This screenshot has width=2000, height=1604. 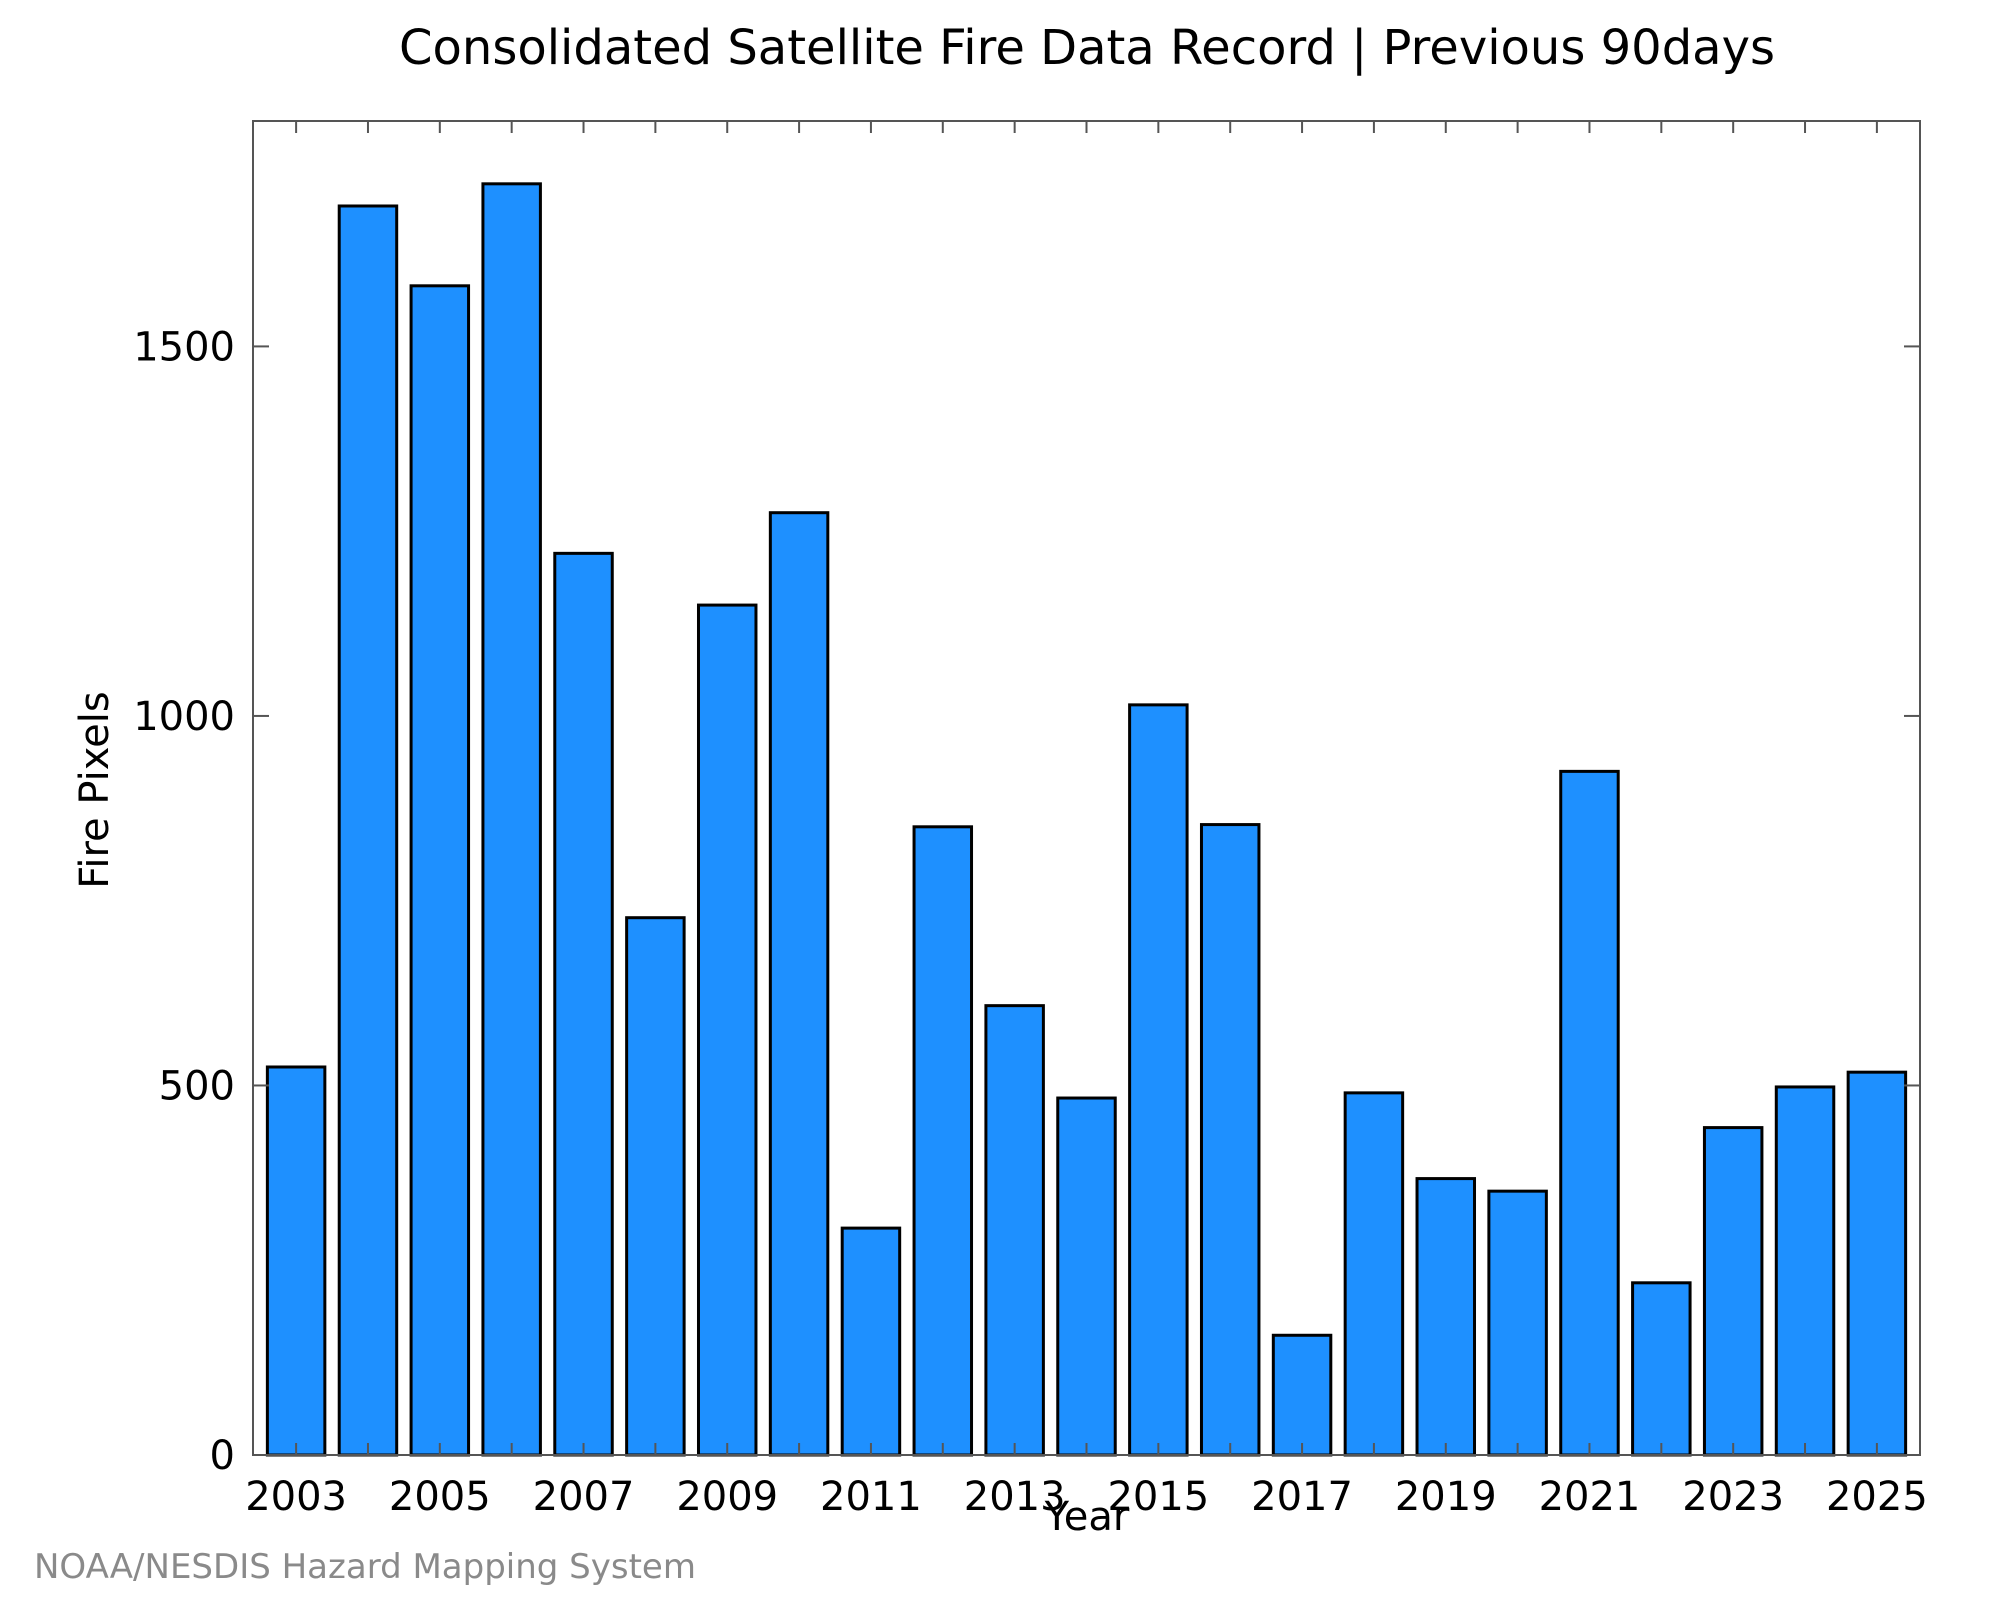 What do you see at coordinates (368, 830) in the screenshot?
I see `bar-2004` at bounding box center [368, 830].